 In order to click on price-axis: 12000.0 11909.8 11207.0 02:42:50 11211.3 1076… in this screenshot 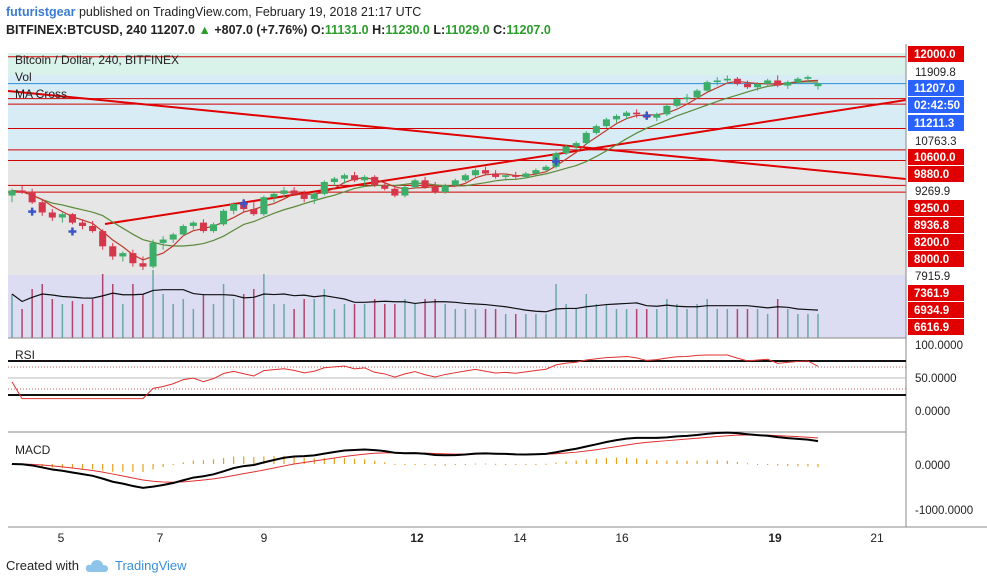, I will do `click(936, 190)`.